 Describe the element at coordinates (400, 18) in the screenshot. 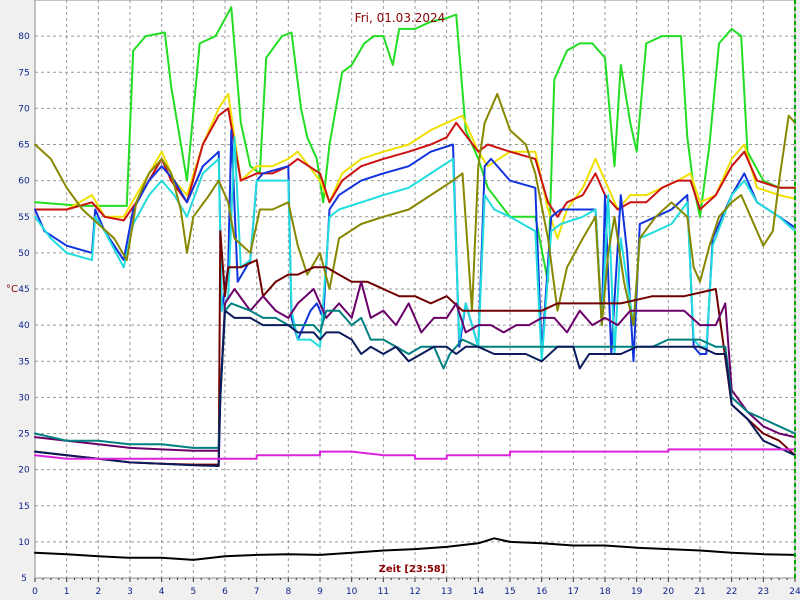

I see `chart-title: Fri, 01.03.2024` at that location.